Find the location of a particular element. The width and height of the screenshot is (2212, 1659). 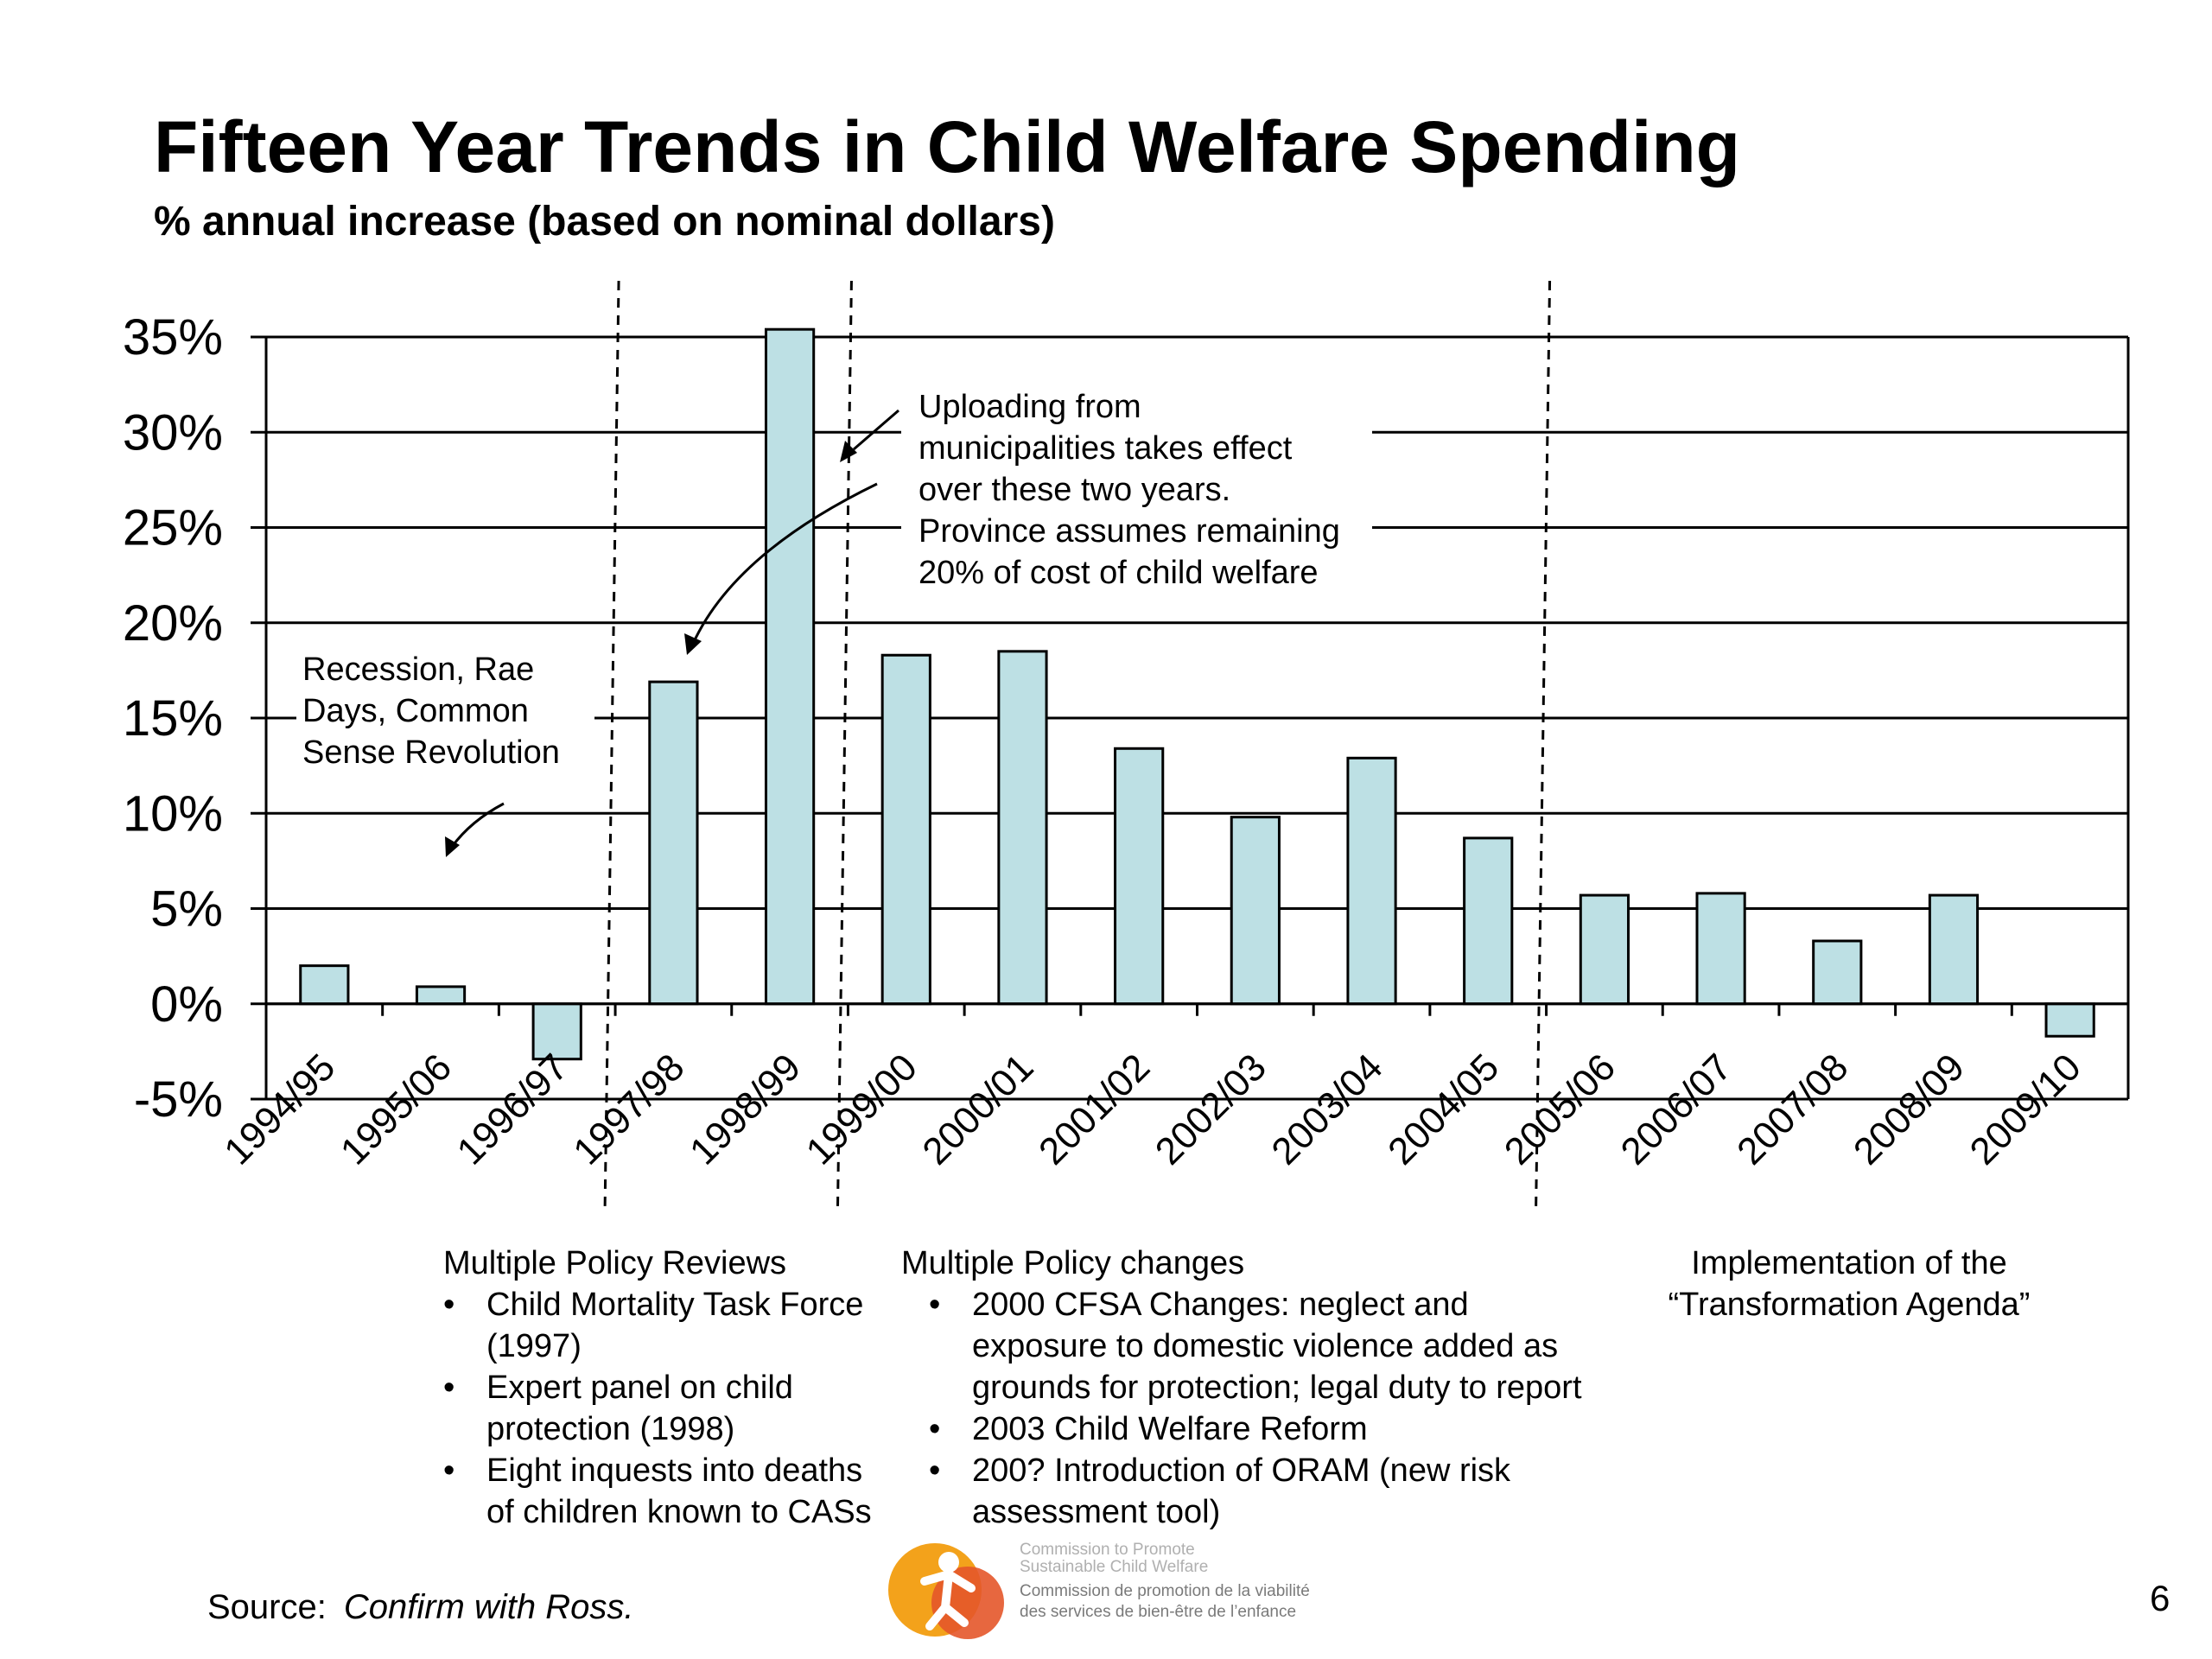

source-line: Source: Confirm with Ross. is located at coordinates (420, 1607).